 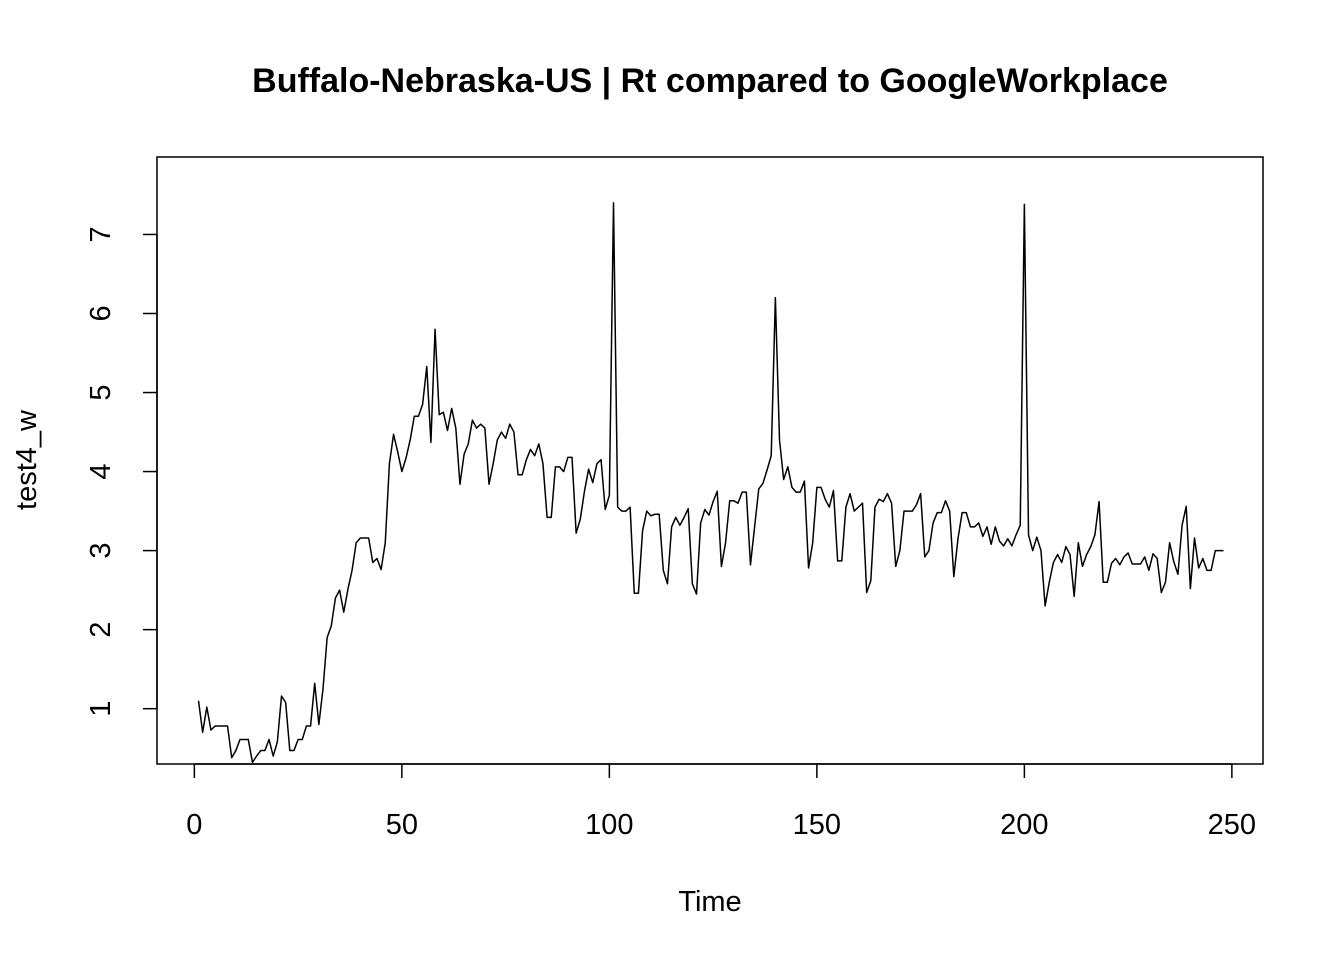 What do you see at coordinates (121, 471) in the screenshot?
I see `y-axis: 1 2 3 4 5 6 7` at bounding box center [121, 471].